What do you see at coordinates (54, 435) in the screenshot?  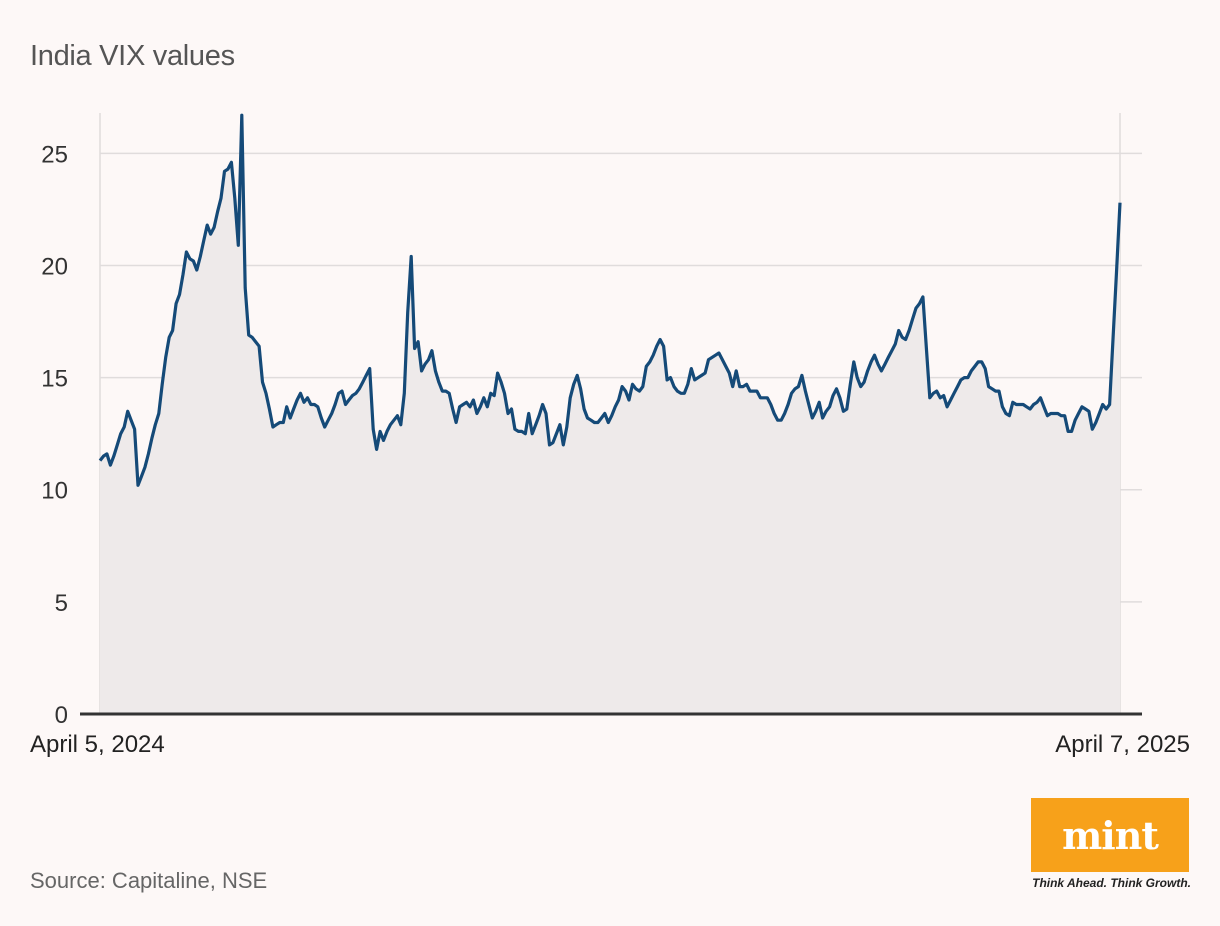 I see `y-axis-ticks: 0 5 10 15 20 25` at bounding box center [54, 435].